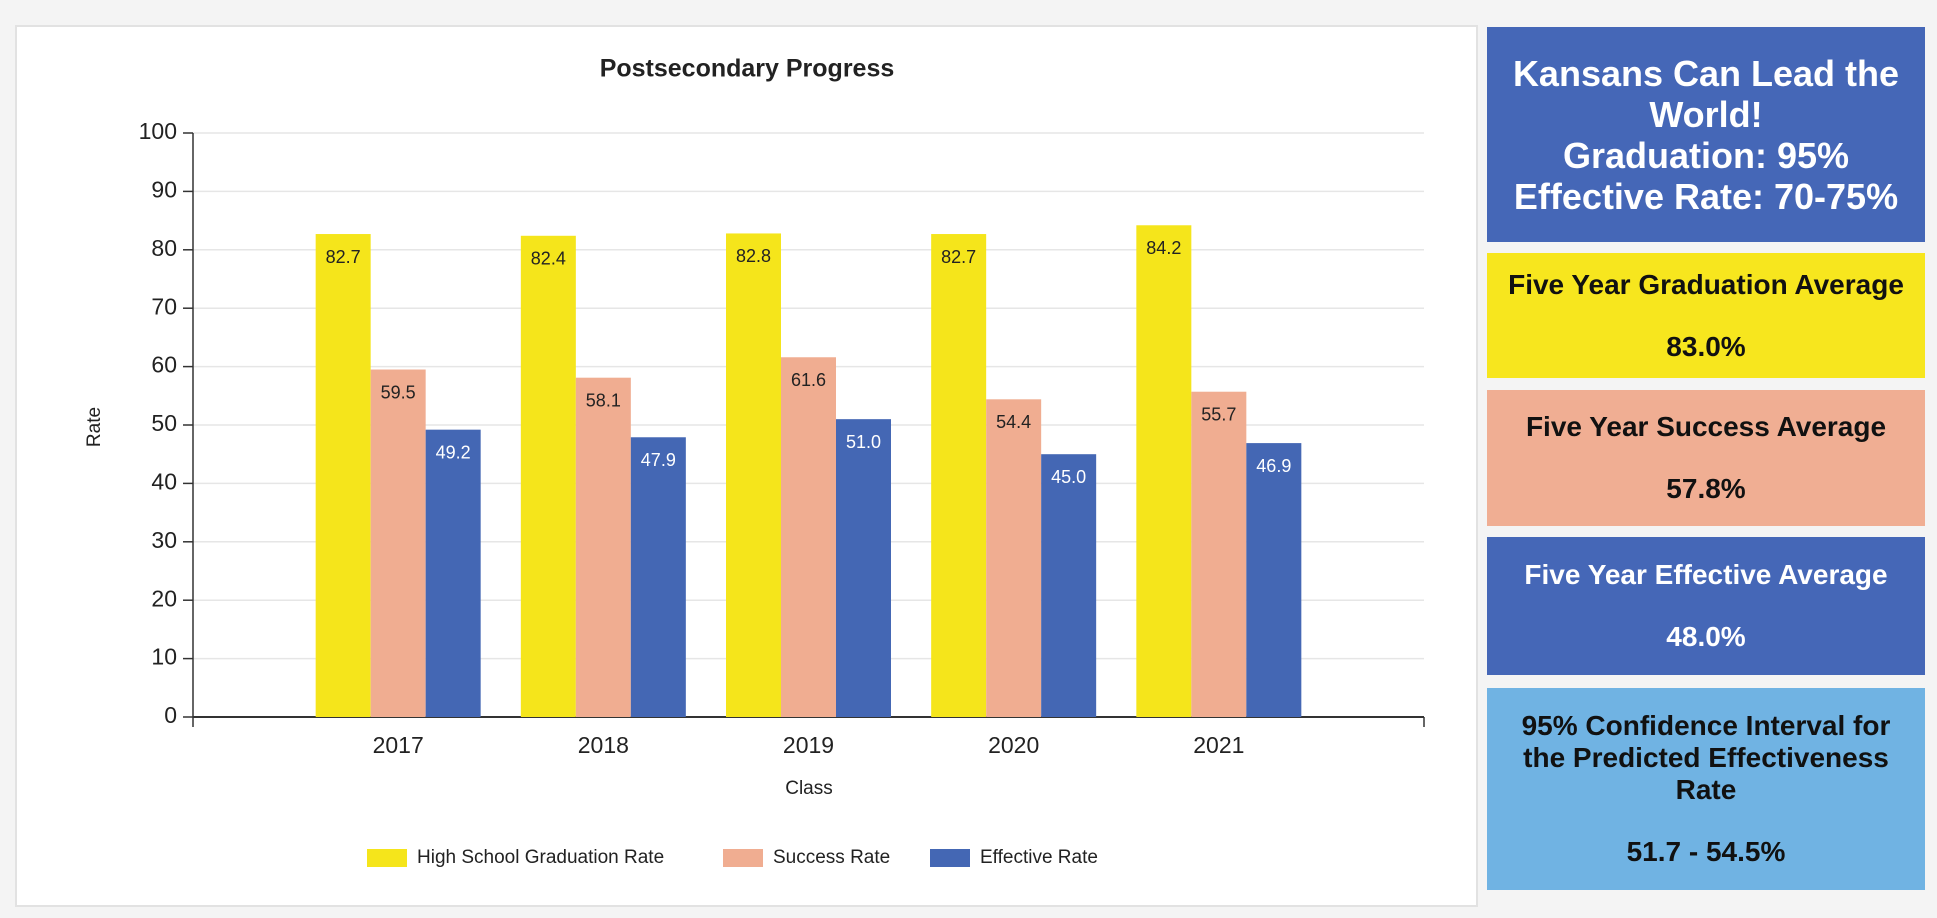  Describe the element at coordinates (1706, 574) in the screenshot. I see `panel-title: Five Year Effective Average` at that location.